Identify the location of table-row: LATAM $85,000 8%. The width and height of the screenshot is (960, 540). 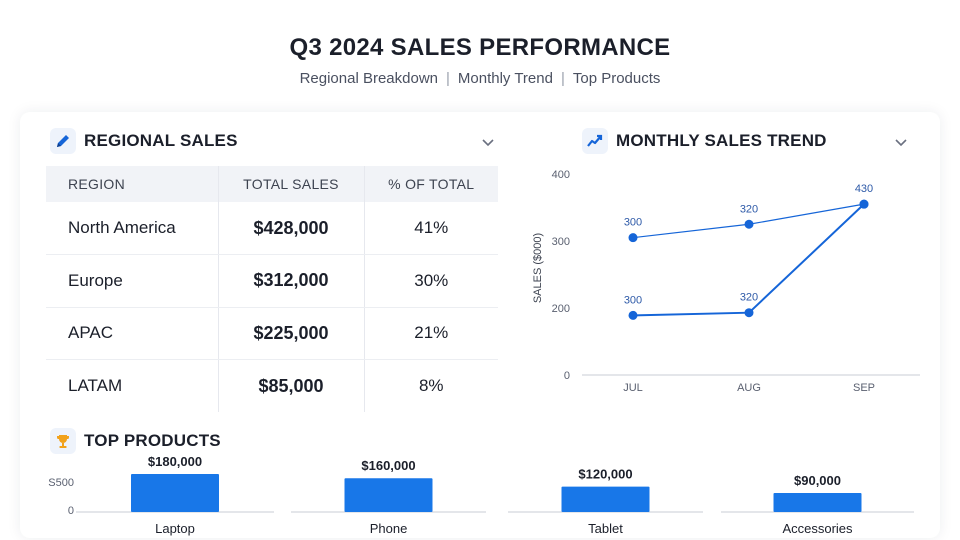
(272, 385).